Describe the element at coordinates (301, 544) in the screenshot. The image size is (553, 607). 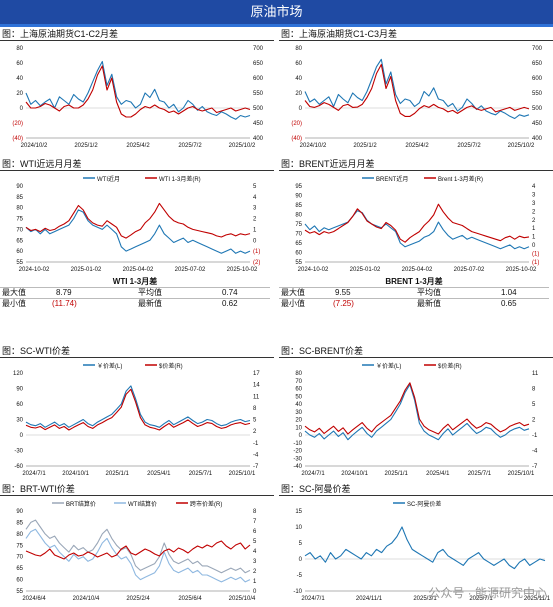
I see `y-tick-label-left: 5` at that location.